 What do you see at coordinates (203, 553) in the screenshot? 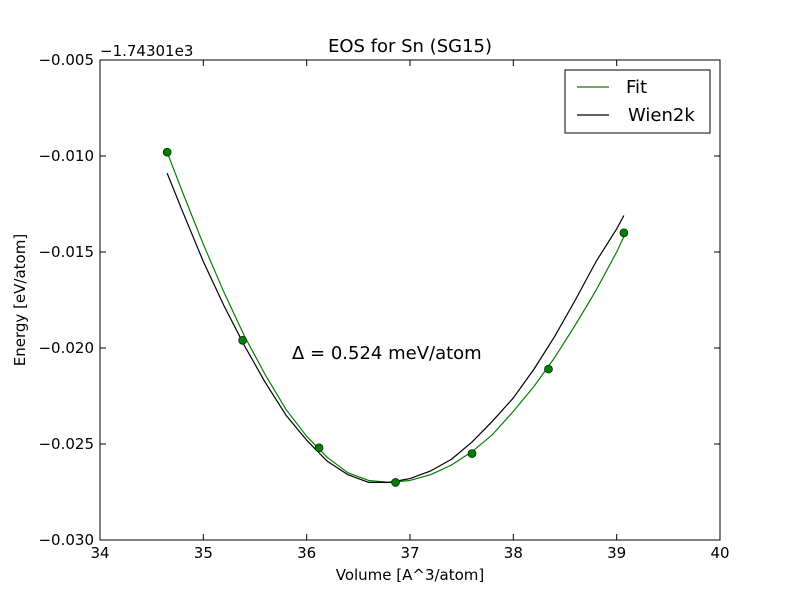
I see `x-tick-label: 35` at bounding box center [203, 553].